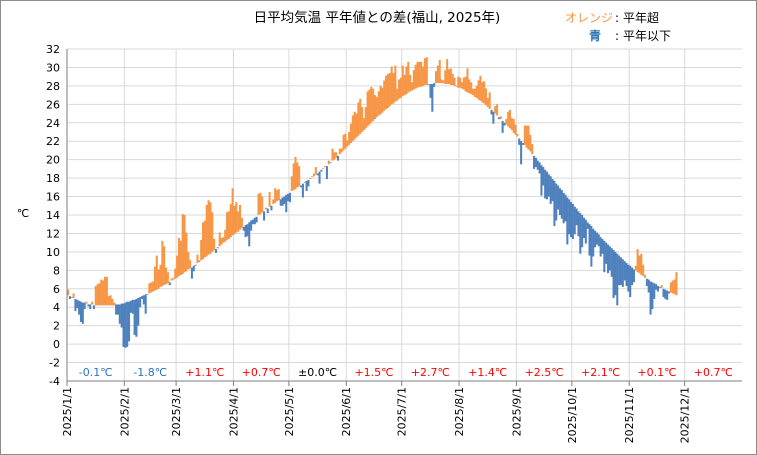  What do you see at coordinates (53, 215) in the screenshot?
I see `y-tick-label: 14` at bounding box center [53, 215].